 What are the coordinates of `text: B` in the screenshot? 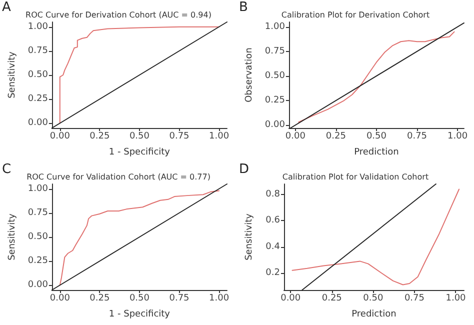 It's located at (243, 7).